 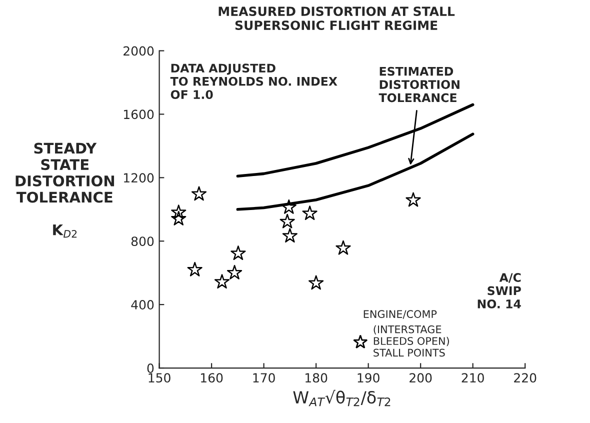 What do you see at coordinates (473, 378) in the screenshot?
I see `x-tick-label: 210` at bounding box center [473, 378].